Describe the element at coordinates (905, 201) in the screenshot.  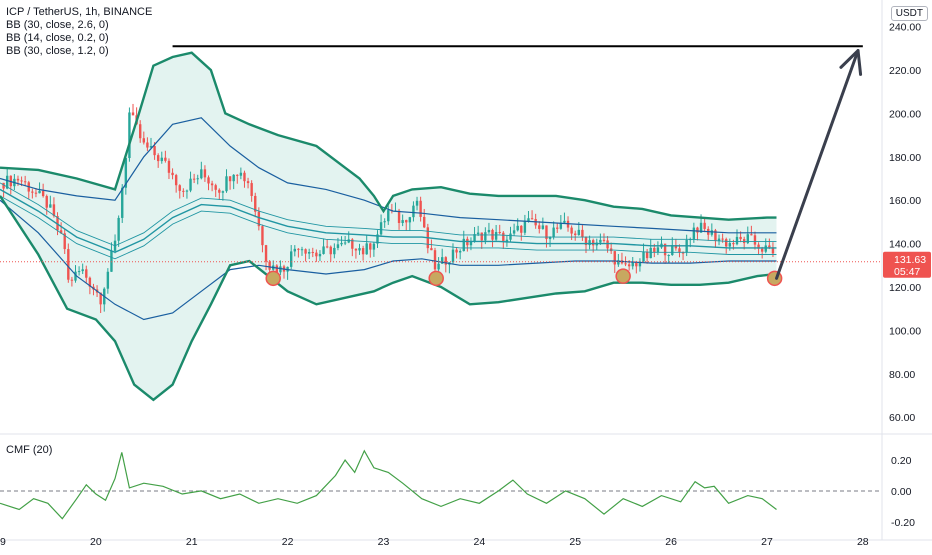
I see `y-tick-label: 160.00` at that location.